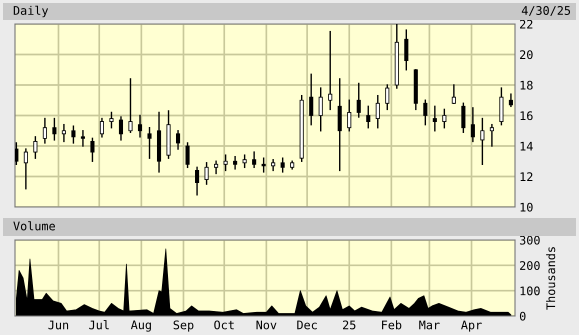  Describe the element at coordinates (140, 326) in the screenshot. I see `x-tick-label: Aug` at that location.